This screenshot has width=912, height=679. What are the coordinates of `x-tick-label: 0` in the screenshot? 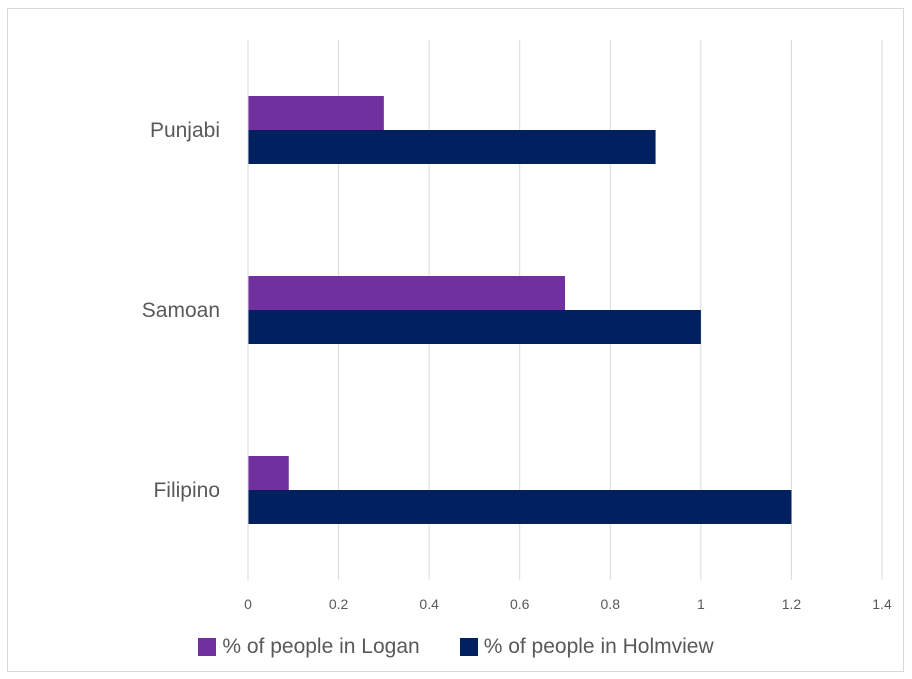 It's located at (248, 604).